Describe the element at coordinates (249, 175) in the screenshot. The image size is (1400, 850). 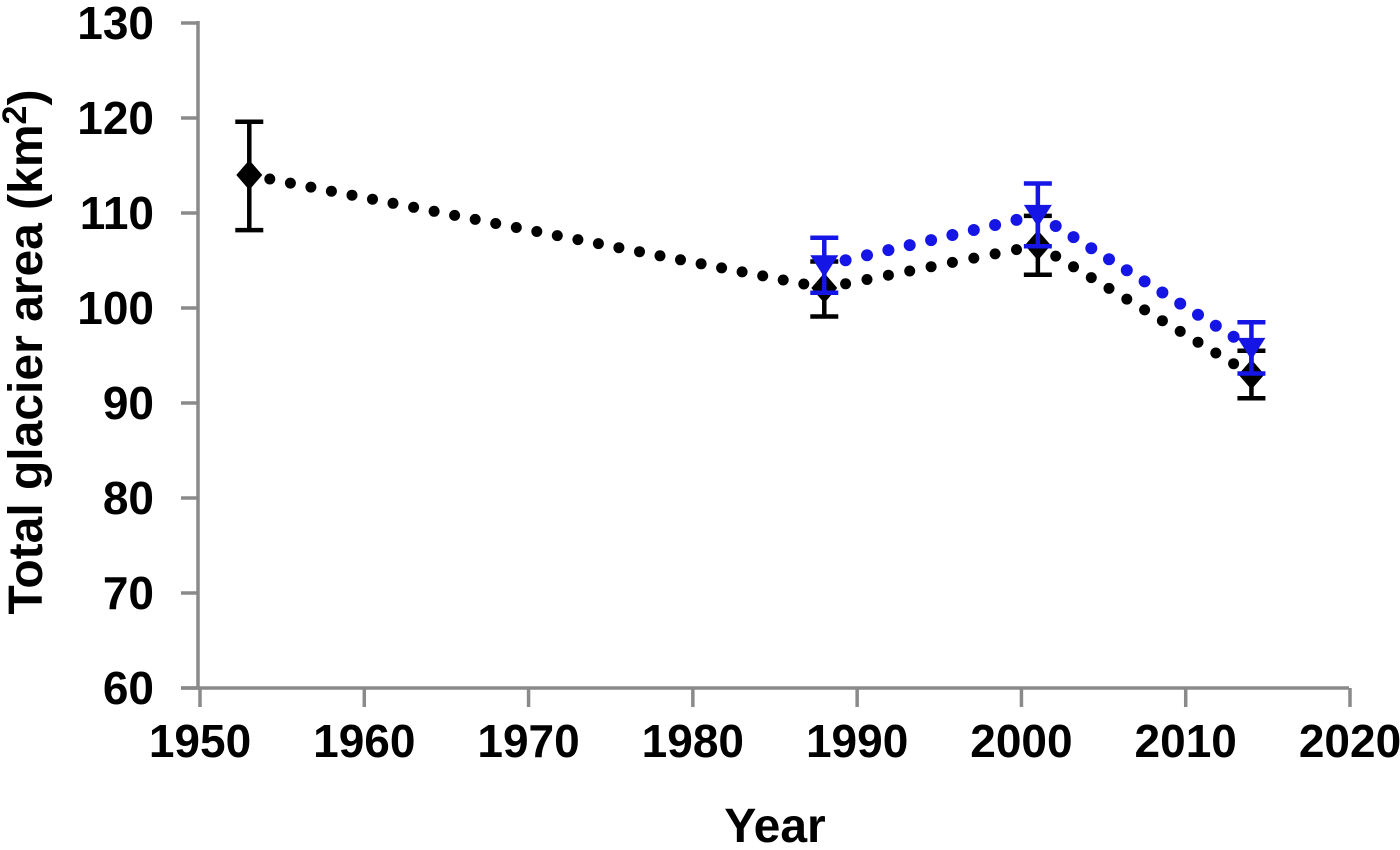
I see `data-point-marker-diamond` at that location.